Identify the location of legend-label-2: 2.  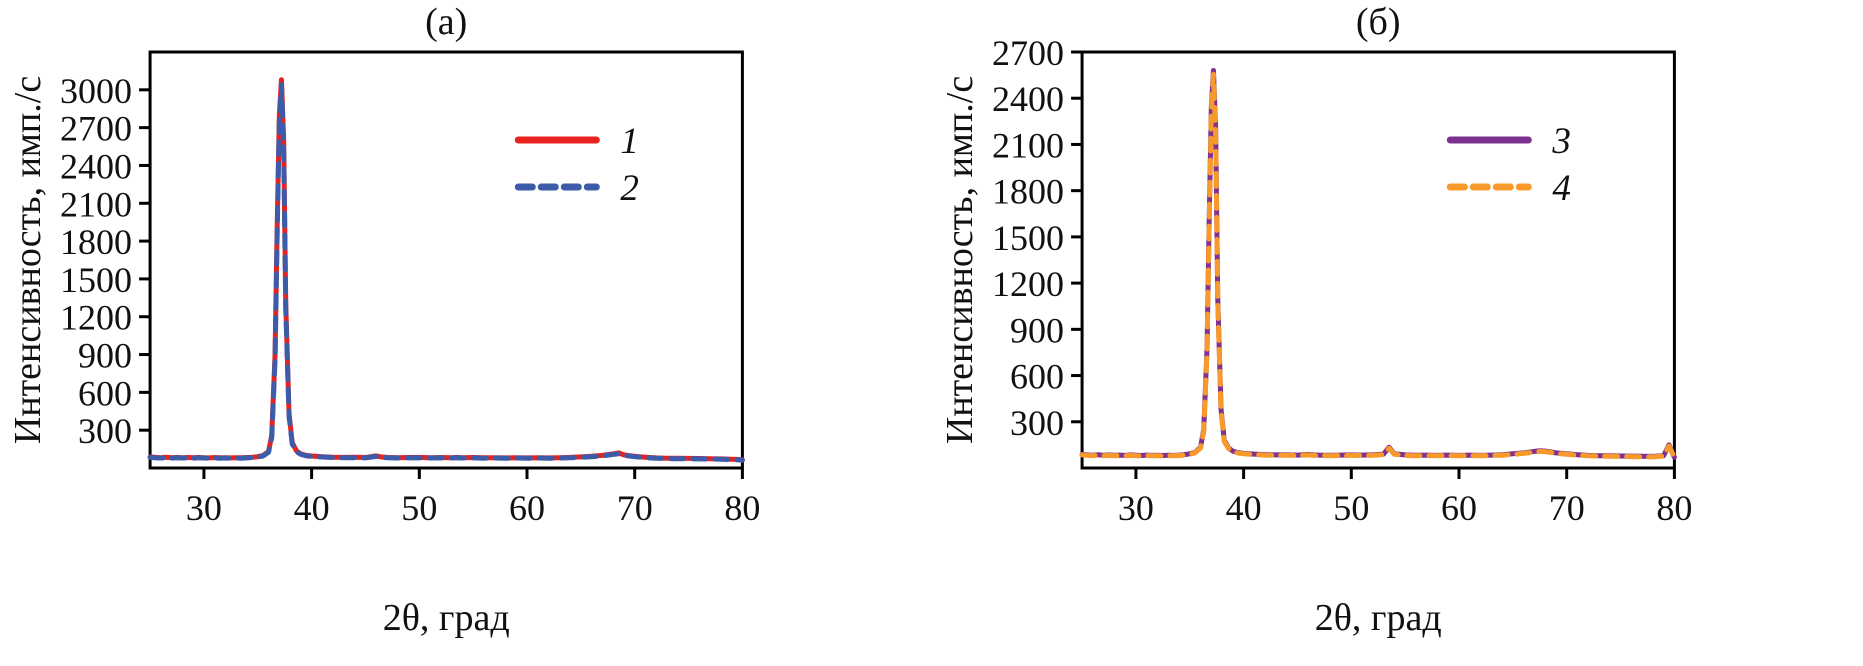
(629, 188).